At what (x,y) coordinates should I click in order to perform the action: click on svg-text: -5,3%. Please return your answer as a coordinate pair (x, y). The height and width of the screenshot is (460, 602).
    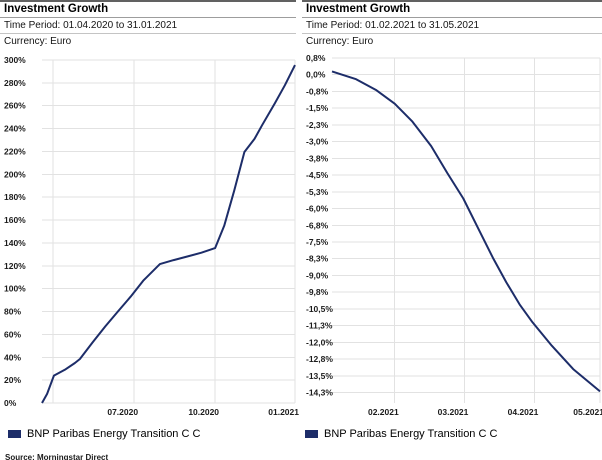
    Looking at the image, I should click on (317, 192).